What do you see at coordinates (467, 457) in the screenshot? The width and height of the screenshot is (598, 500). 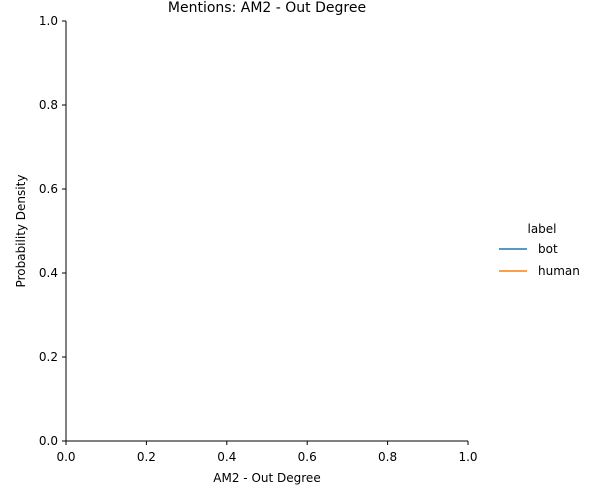 I see `x-tick-label: 1.0` at bounding box center [467, 457].